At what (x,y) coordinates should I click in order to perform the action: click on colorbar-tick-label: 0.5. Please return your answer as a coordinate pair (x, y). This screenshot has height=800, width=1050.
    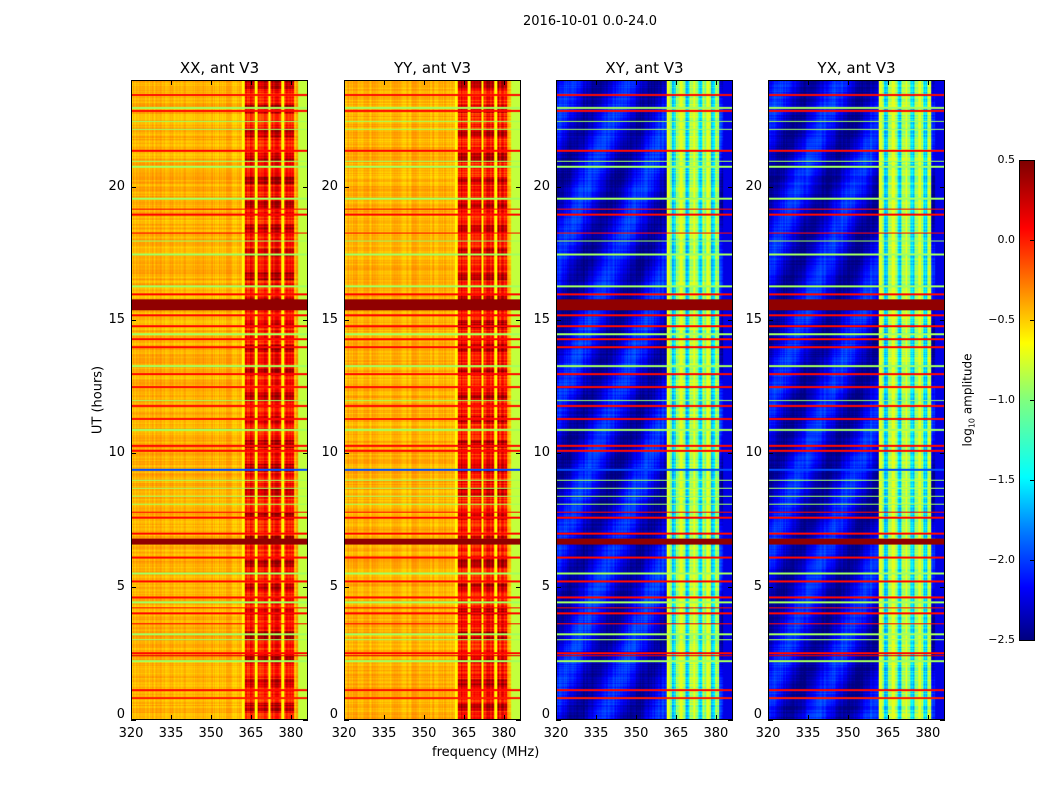
    Looking at the image, I should click on (1006, 159).